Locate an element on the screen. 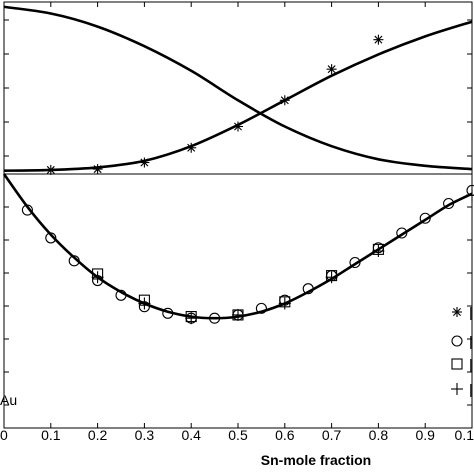 This screenshot has width=474, height=474. legend-asterisk-marker is located at coordinates (457, 312).